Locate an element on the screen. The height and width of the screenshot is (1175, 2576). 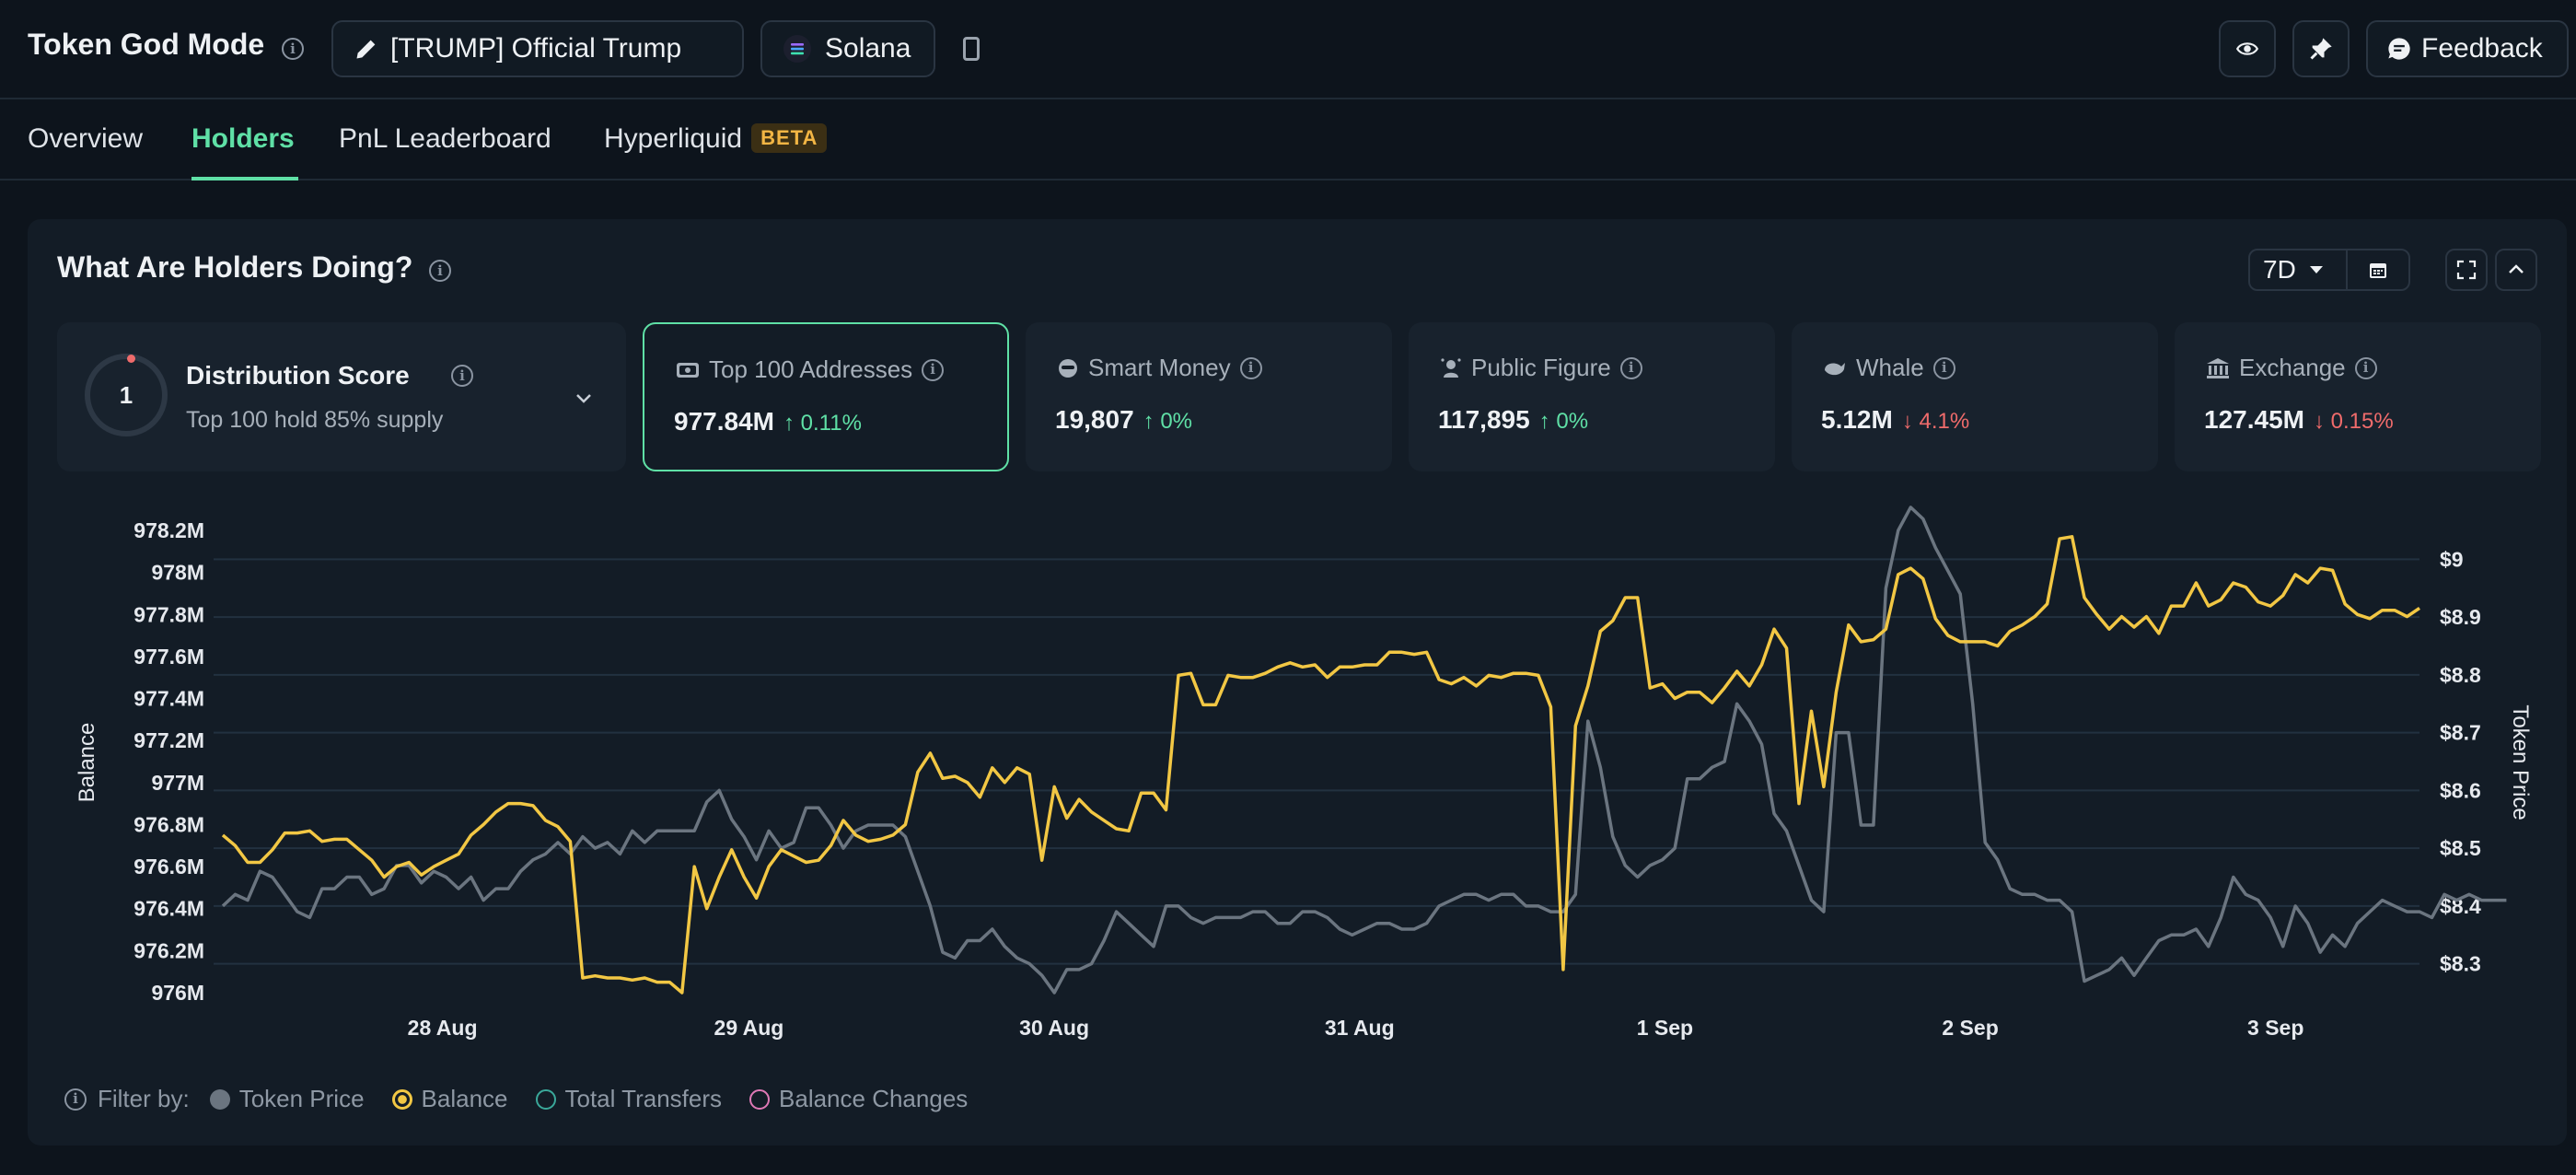
feedback-button: Feedback is located at coordinates (2467, 48).